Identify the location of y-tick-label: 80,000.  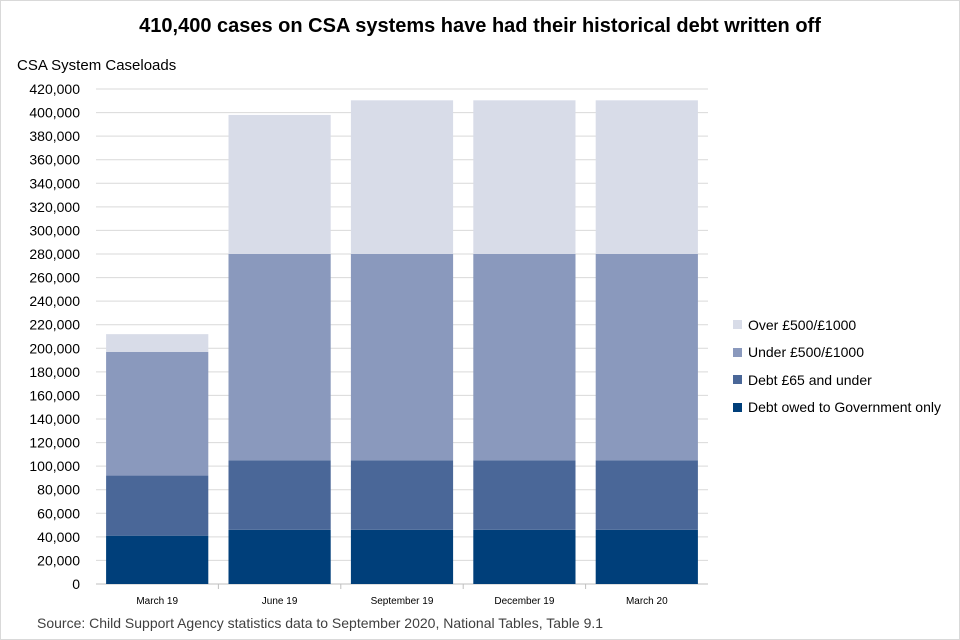
(58, 490).